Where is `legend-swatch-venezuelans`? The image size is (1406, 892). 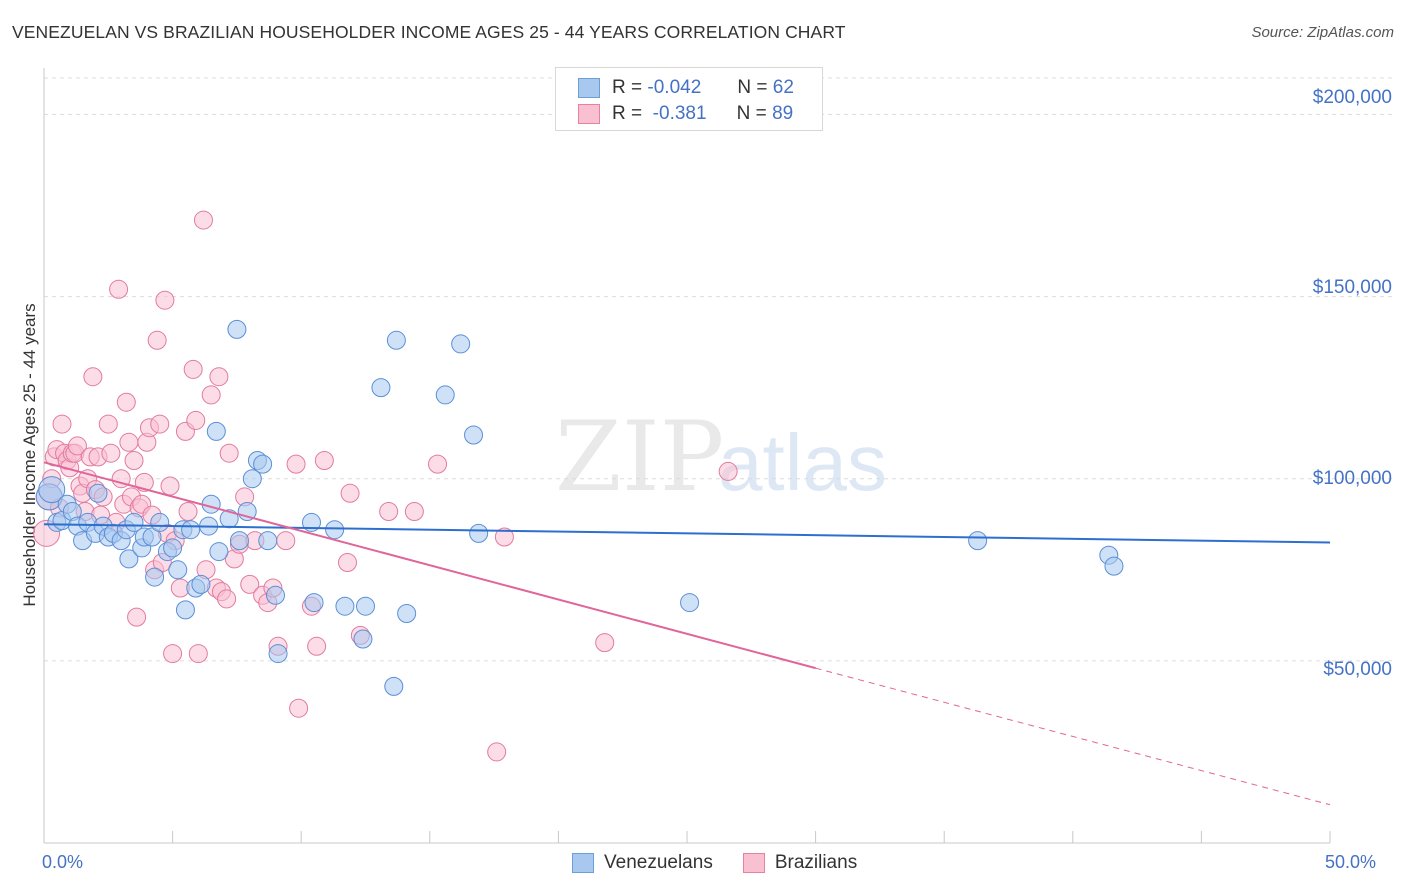 legend-swatch-venezuelans is located at coordinates (583, 863).